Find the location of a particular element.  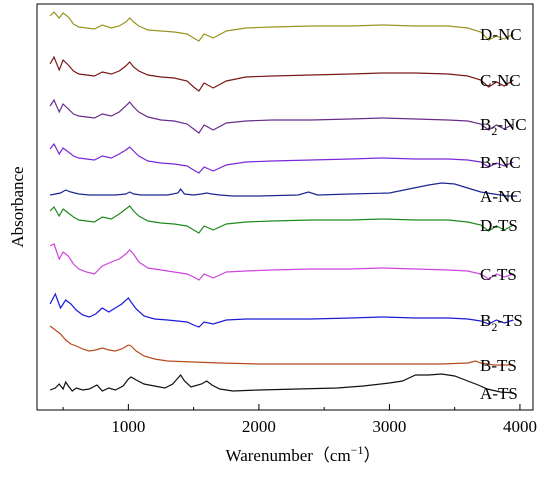

series-label-a-nc: A-NC is located at coordinates (501, 196).